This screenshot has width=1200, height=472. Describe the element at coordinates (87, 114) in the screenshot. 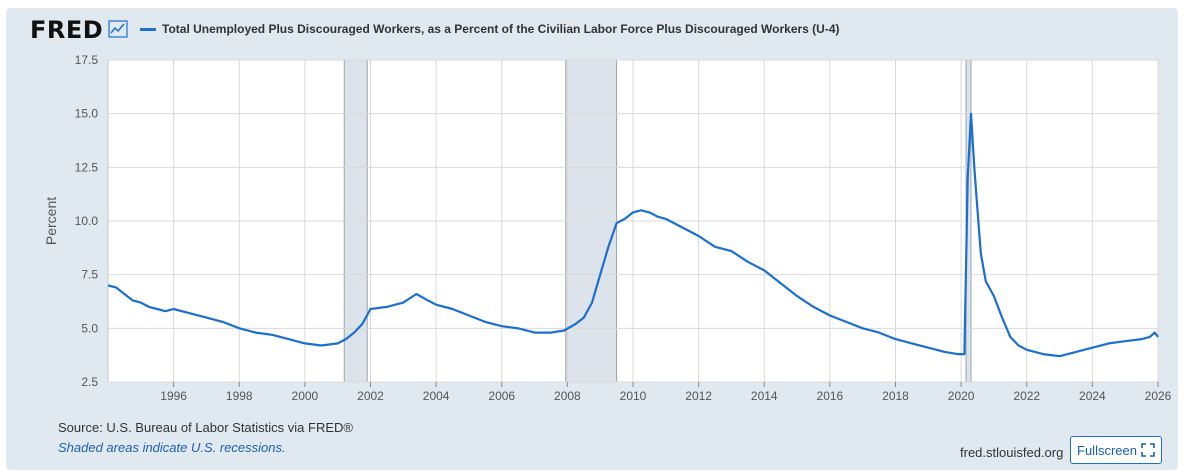

I see `y-tick-label-5: 15.0` at that location.